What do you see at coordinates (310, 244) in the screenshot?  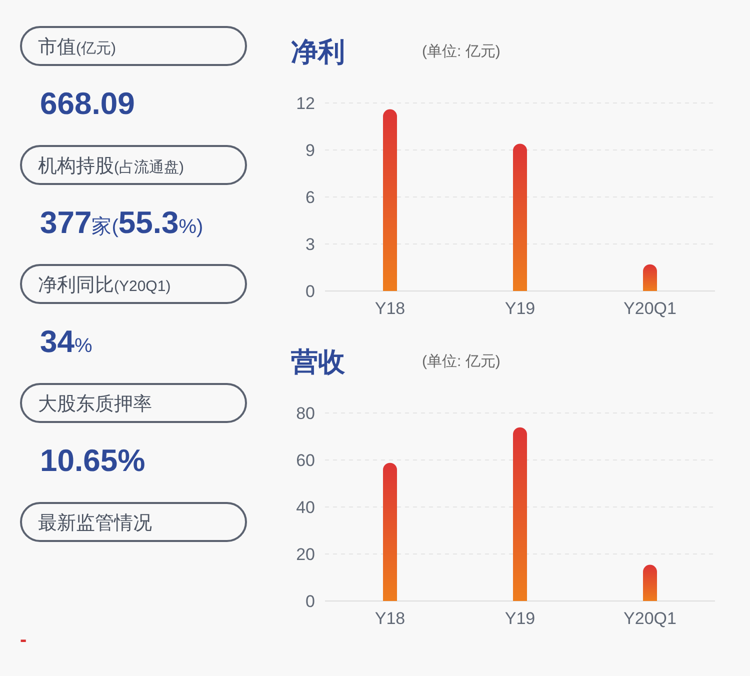 I see `y-tick-label: 3` at bounding box center [310, 244].